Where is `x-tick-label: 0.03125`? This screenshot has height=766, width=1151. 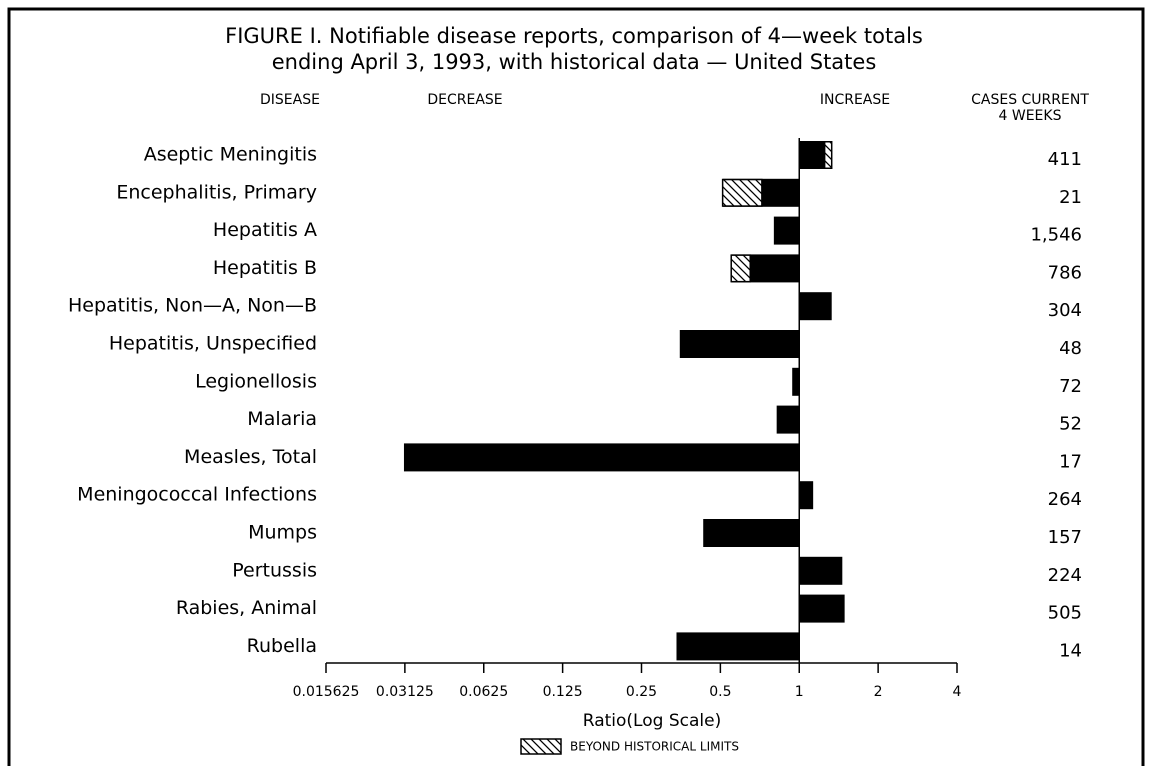
x-tick-label: 0.03125 is located at coordinates (405, 692).